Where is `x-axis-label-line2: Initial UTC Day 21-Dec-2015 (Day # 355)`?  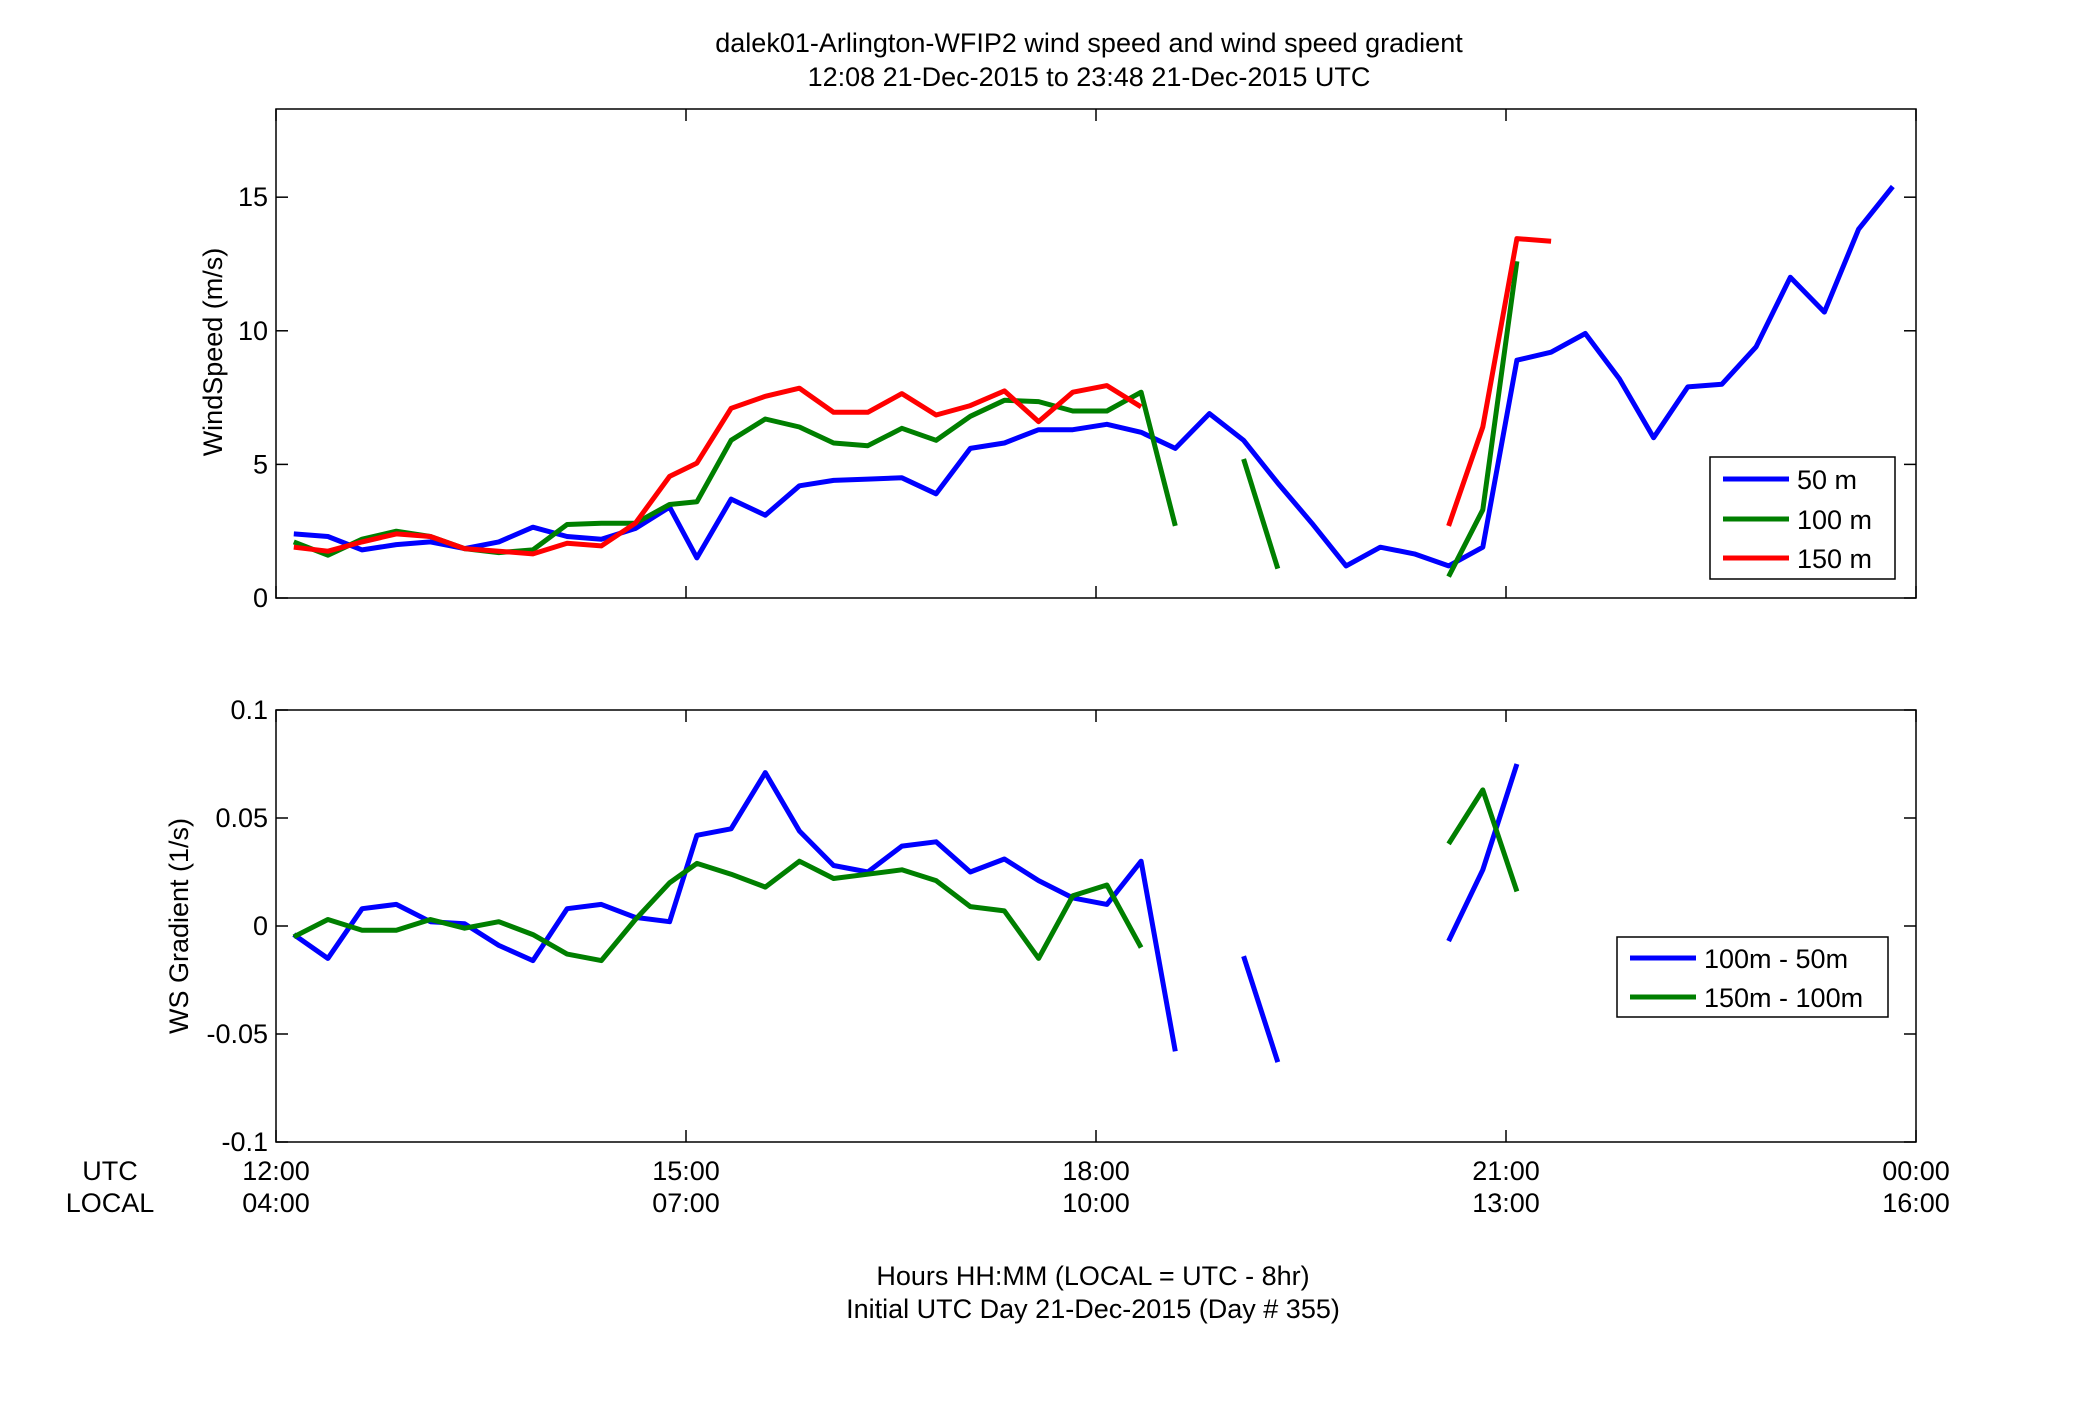 x-axis-label-line2: Initial UTC Day 21-Dec-2015 (Day # 355) is located at coordinates (1093, 1309).